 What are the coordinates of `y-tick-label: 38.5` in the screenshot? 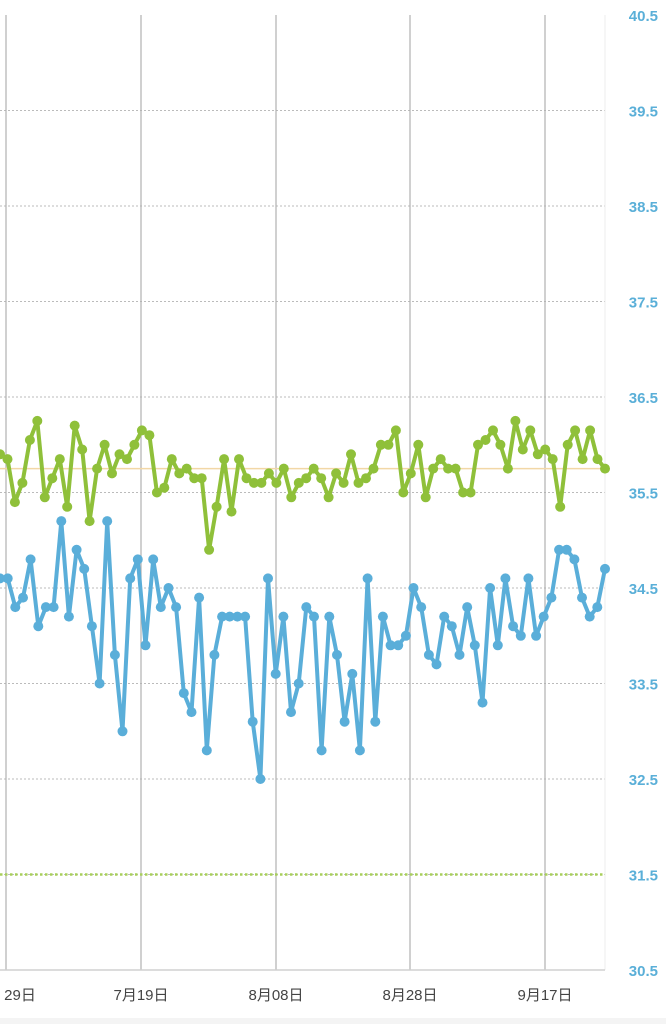 It's located at (643, 207).